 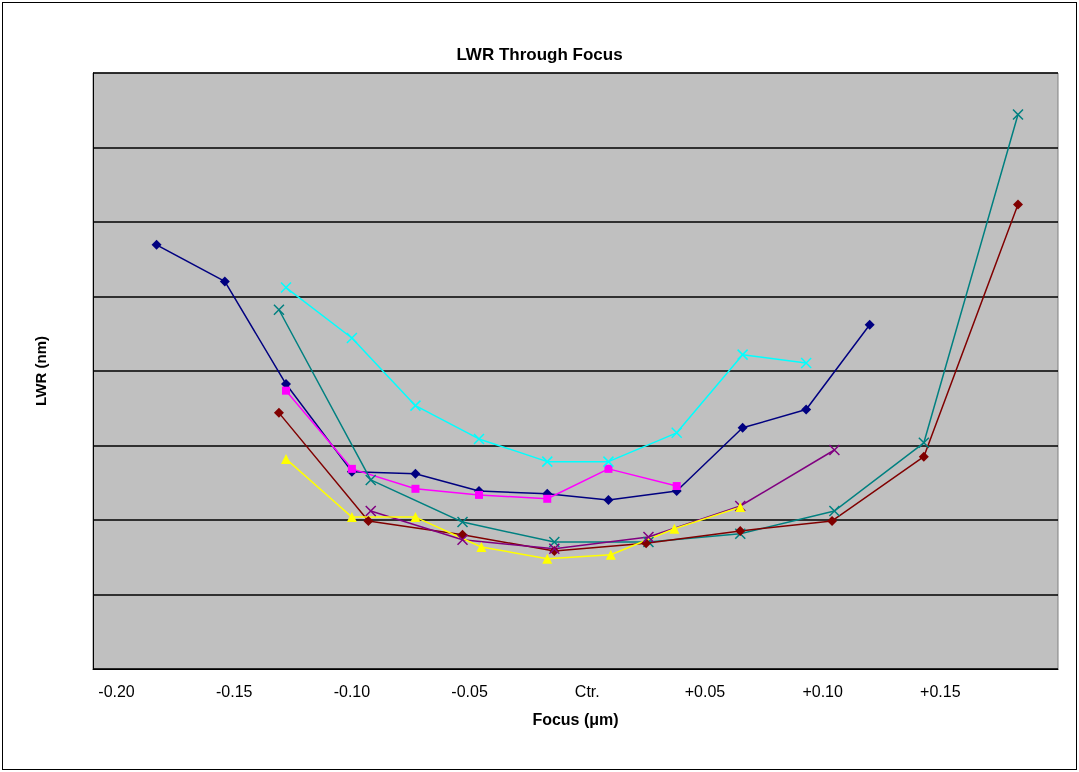 I want to click on y-axis-title: LWR (nm), so click(x=40, y=371).